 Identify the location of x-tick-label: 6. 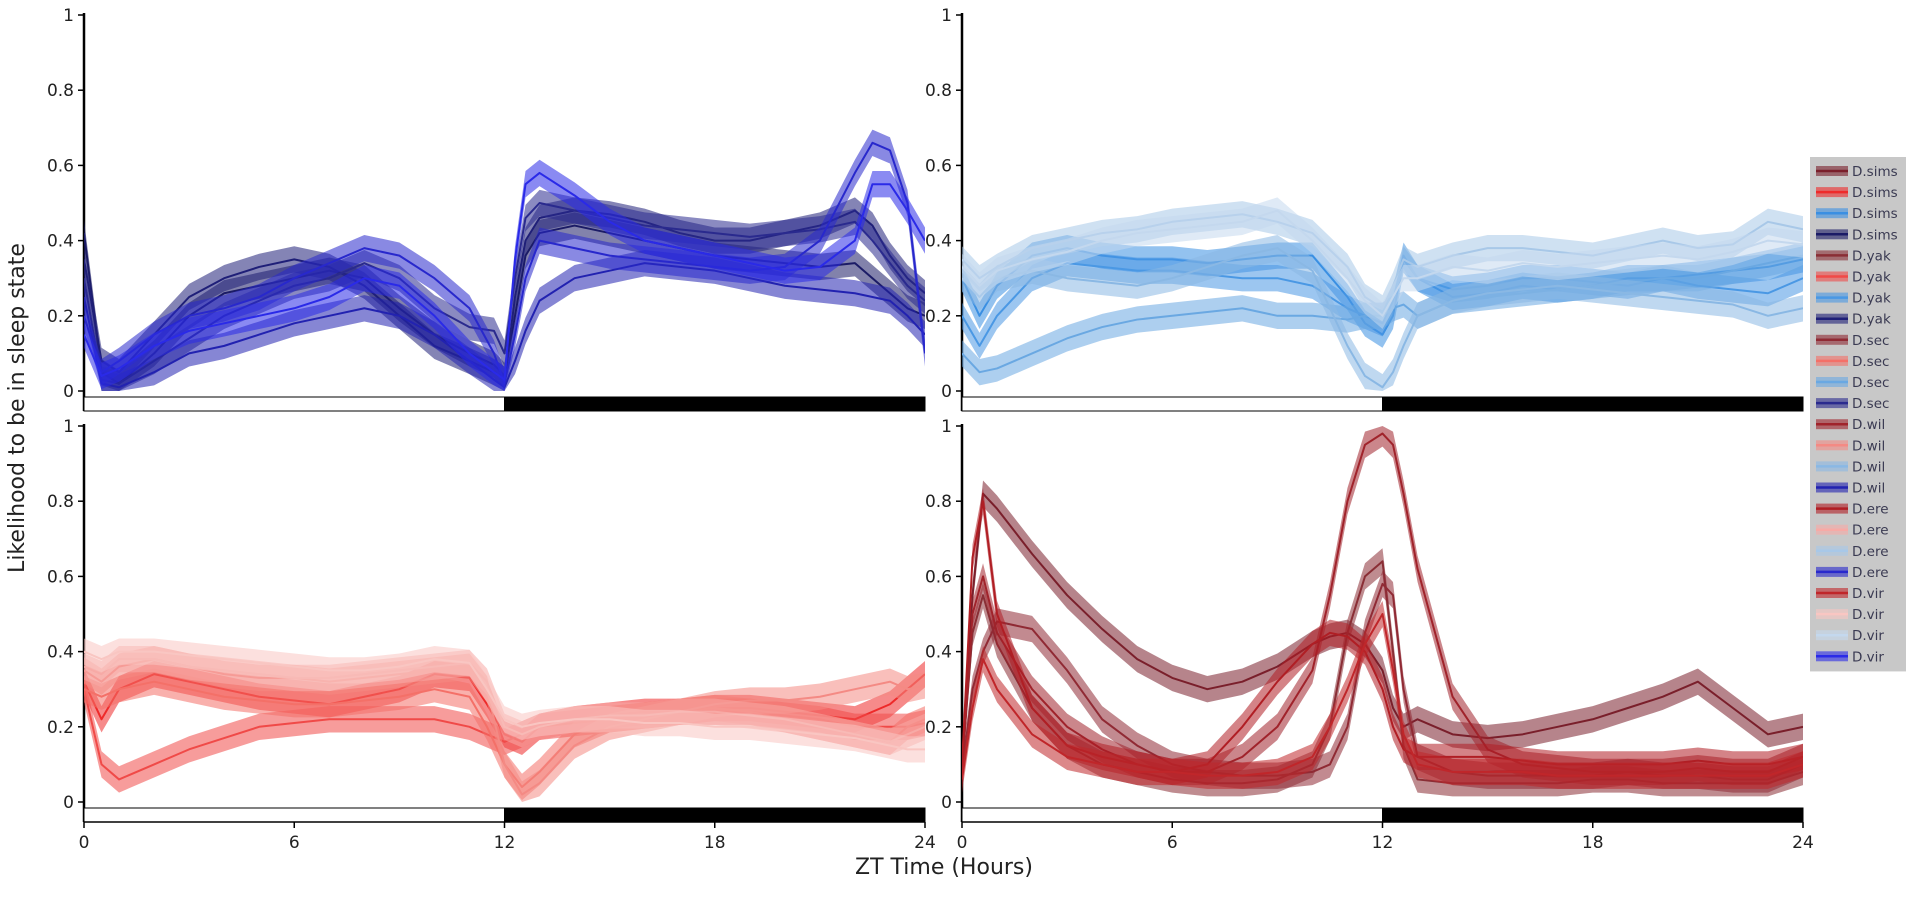
(294, 843).